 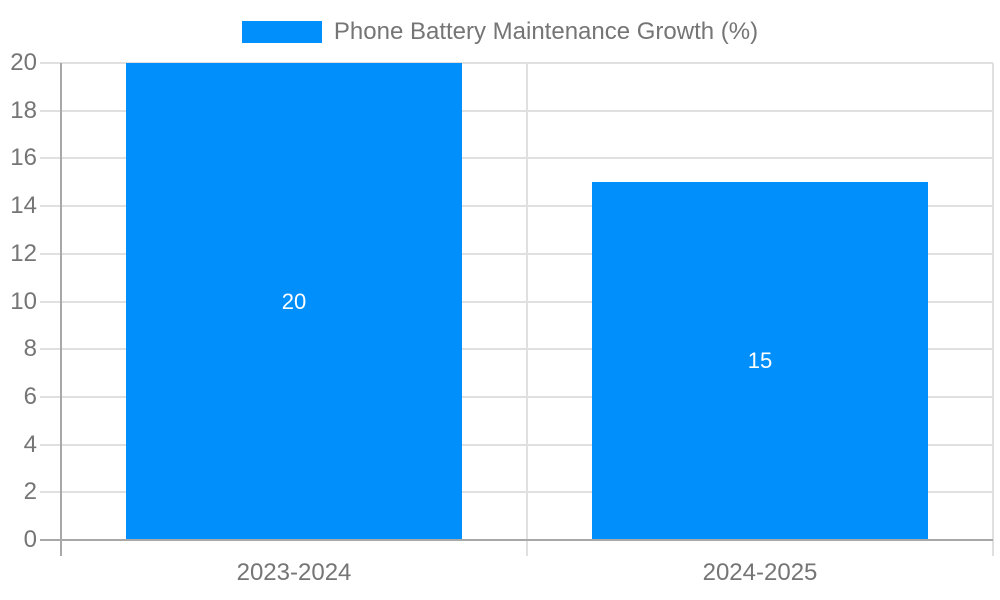 What do you see at coordinates (61, 309) in the screenshot?
I see `y-axis-line` at bounding box center [61, 309].